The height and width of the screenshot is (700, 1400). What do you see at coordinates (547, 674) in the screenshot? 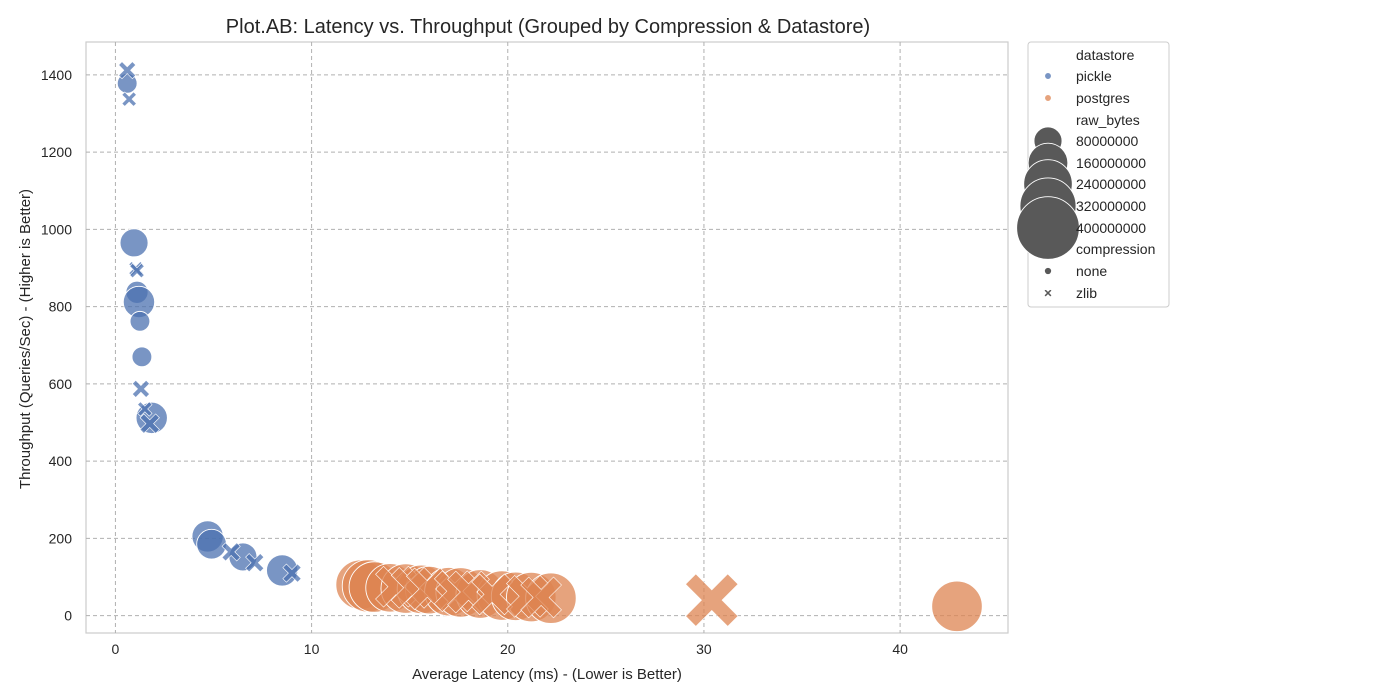
I see `x-axis-label: Average Latency (ms) - (Lower is Better)` at bounding box center [547, 674].